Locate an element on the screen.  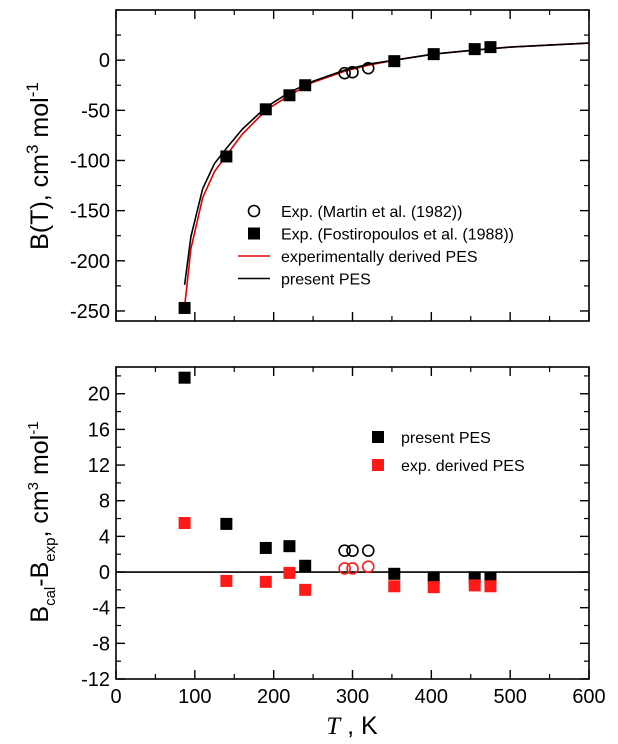
bottom-y-tick-label: 16 is located at coordinates (99, 430).